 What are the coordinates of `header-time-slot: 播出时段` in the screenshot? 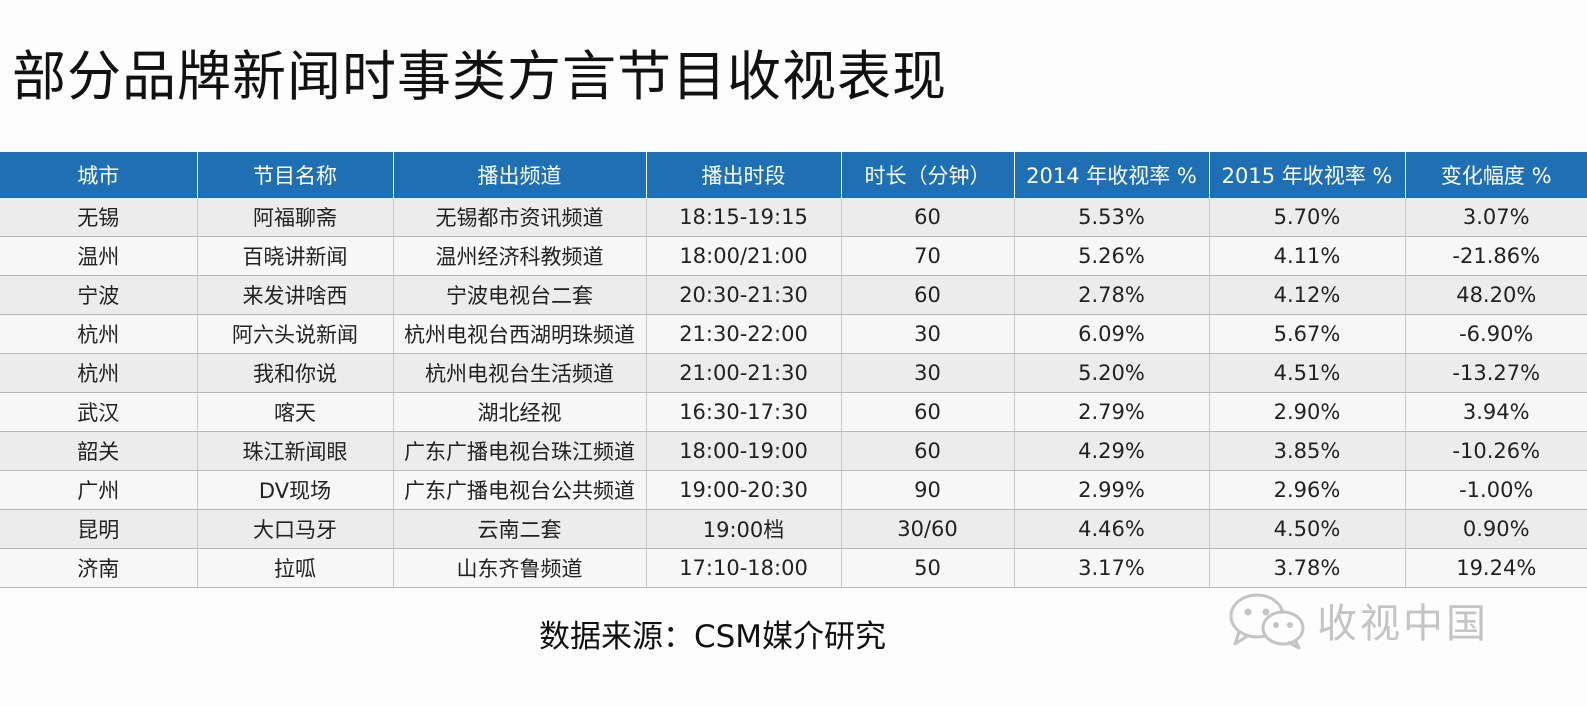 It's located at (744, 175).